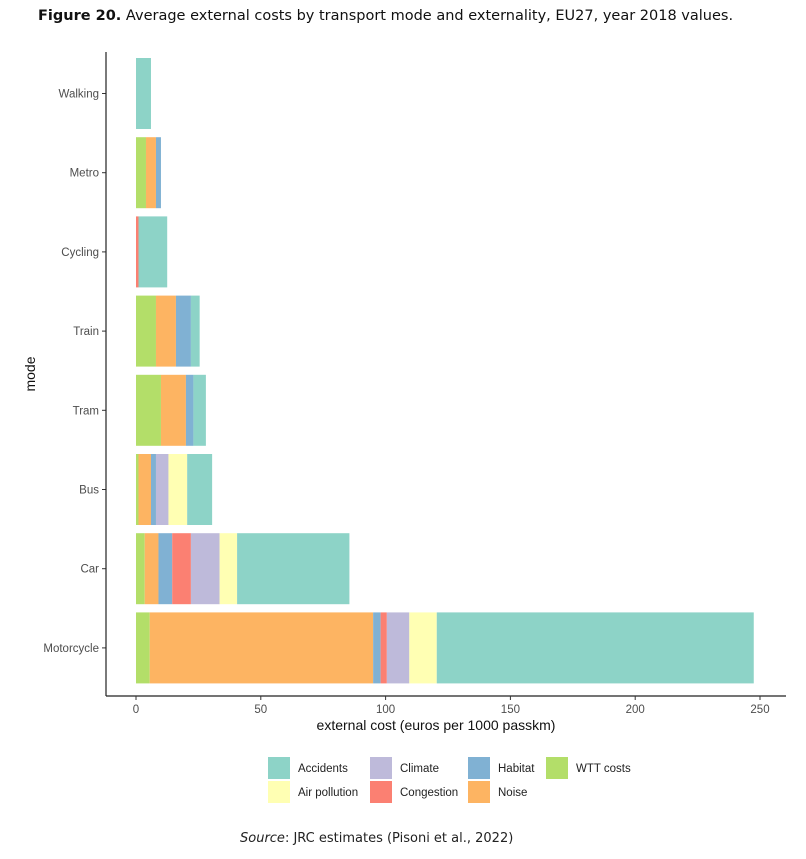 This screenshot has width=806, height=859. I want to click on legend-swatch-habitat, so click(479, 768).